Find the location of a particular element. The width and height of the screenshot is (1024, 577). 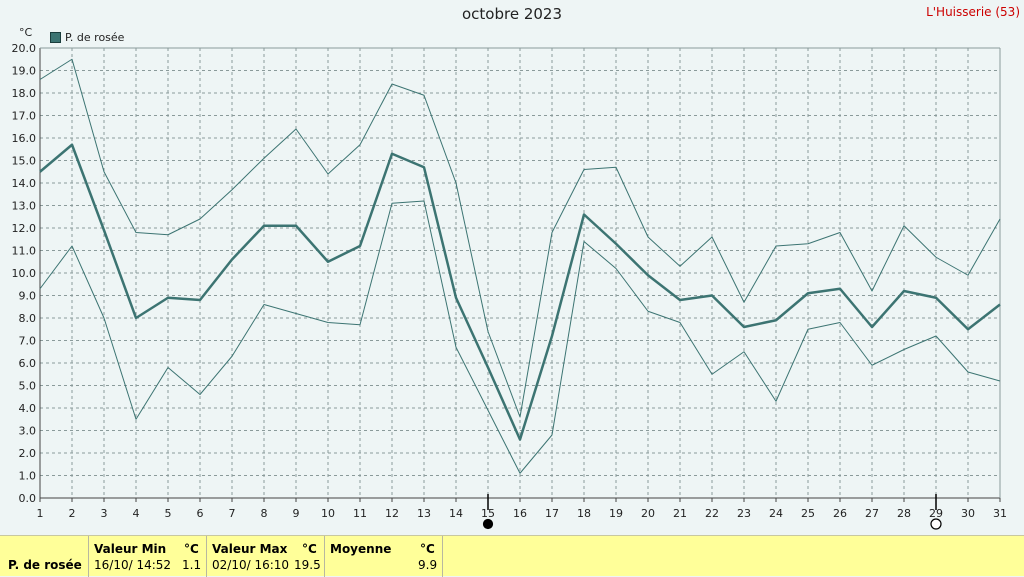

x-tick-label: 27 is located at coordinates (872, 513).